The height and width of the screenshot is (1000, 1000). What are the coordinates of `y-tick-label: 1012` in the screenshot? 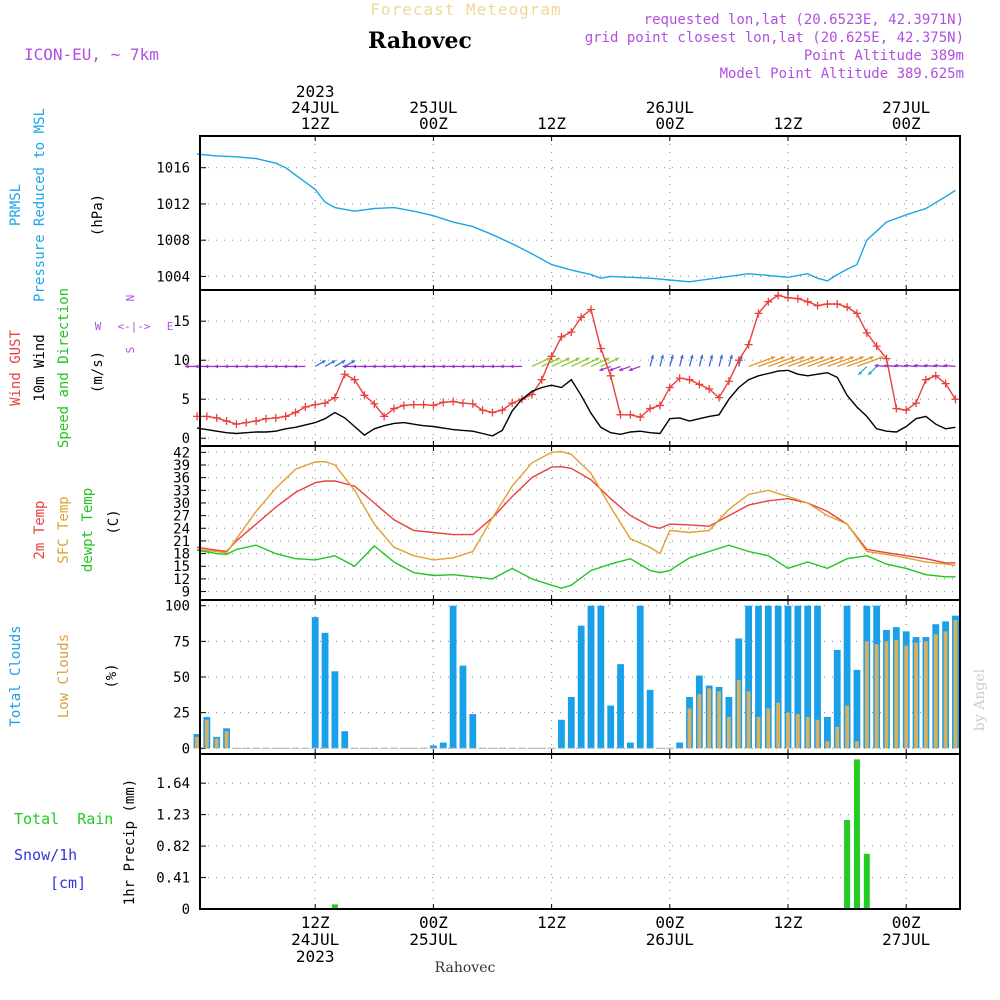 It's located at (173, 205).